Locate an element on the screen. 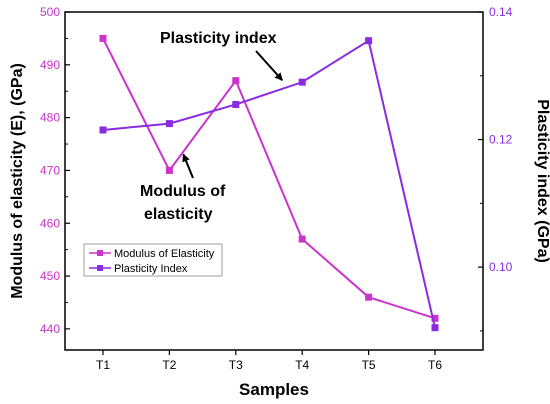 This screenshot has height=404, width=550. legend-box is located at coordinates (153, 260).